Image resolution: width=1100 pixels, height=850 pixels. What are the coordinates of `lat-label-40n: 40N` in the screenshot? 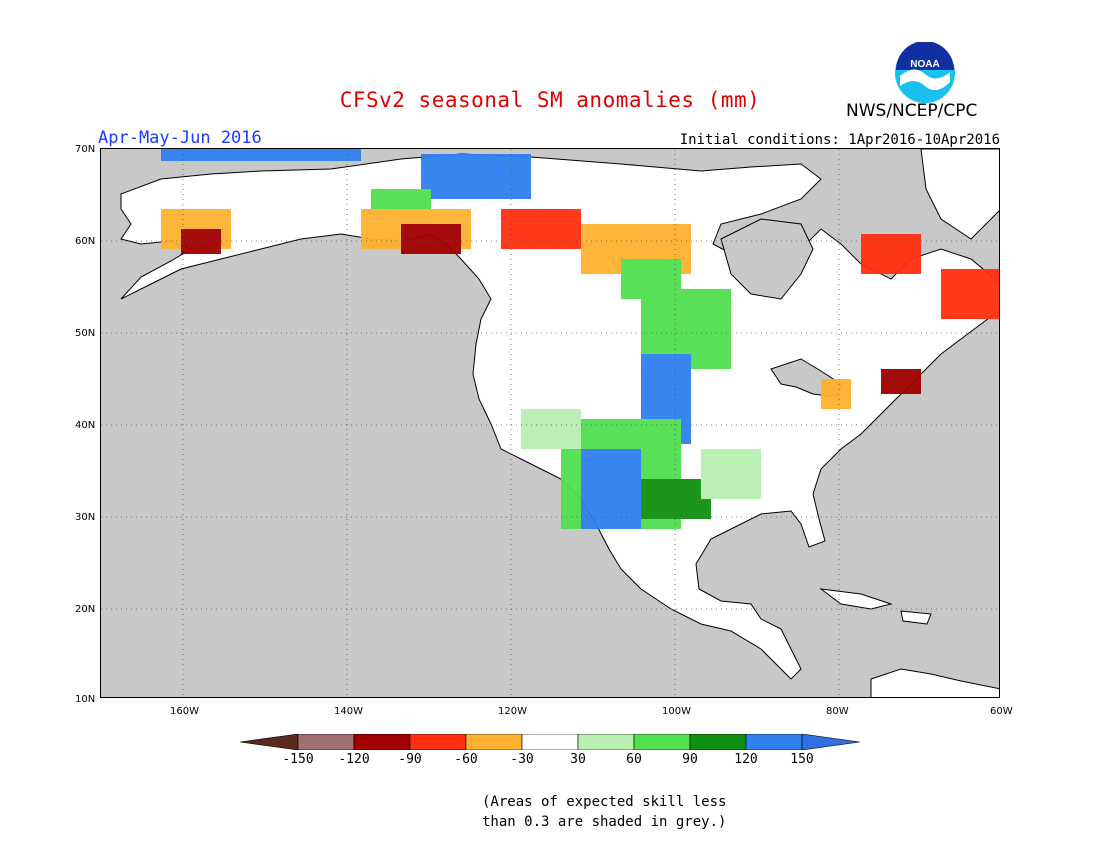 It's located at (85, 425).